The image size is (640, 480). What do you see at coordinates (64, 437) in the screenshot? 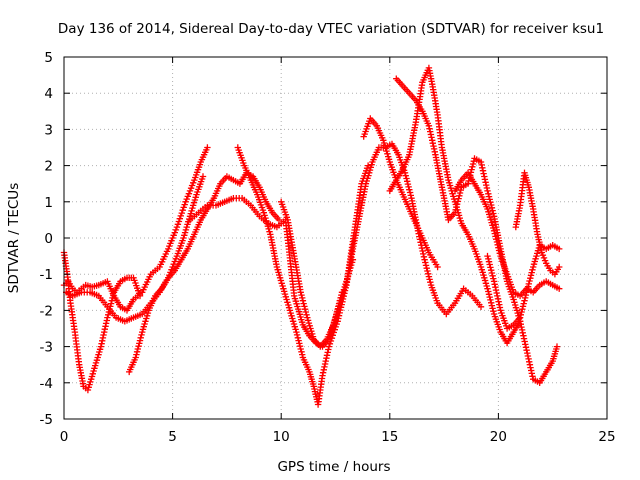
I see `x-tick-label: 0` at bounding box center [64, 437].